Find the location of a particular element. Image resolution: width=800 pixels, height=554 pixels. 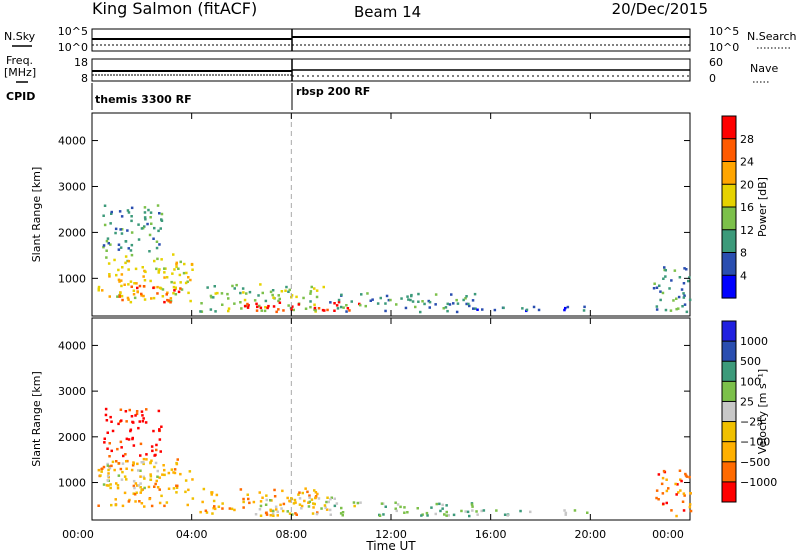

nsky-tick-top: 10^5 is located at coordinates (73, 31).